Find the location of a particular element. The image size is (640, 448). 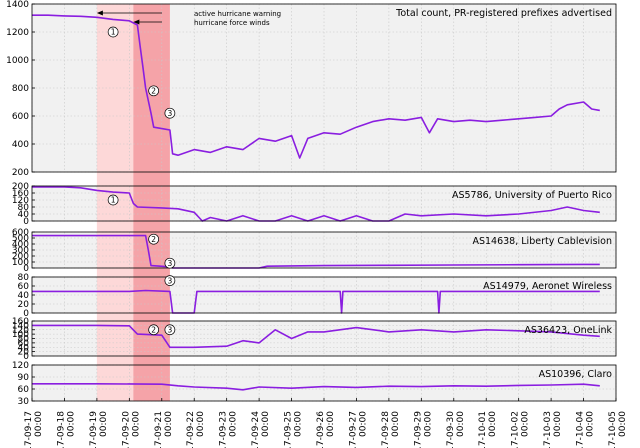

x-tick-label: '17-09-23 is located at coordinates (224, 429).